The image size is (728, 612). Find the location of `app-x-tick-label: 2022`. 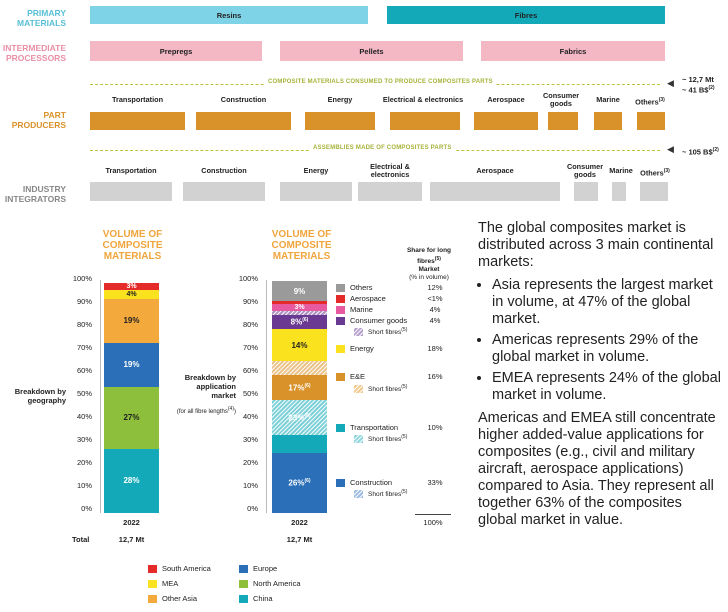

app-x-tick-label: 2022 is located at coordinates (299, 522).